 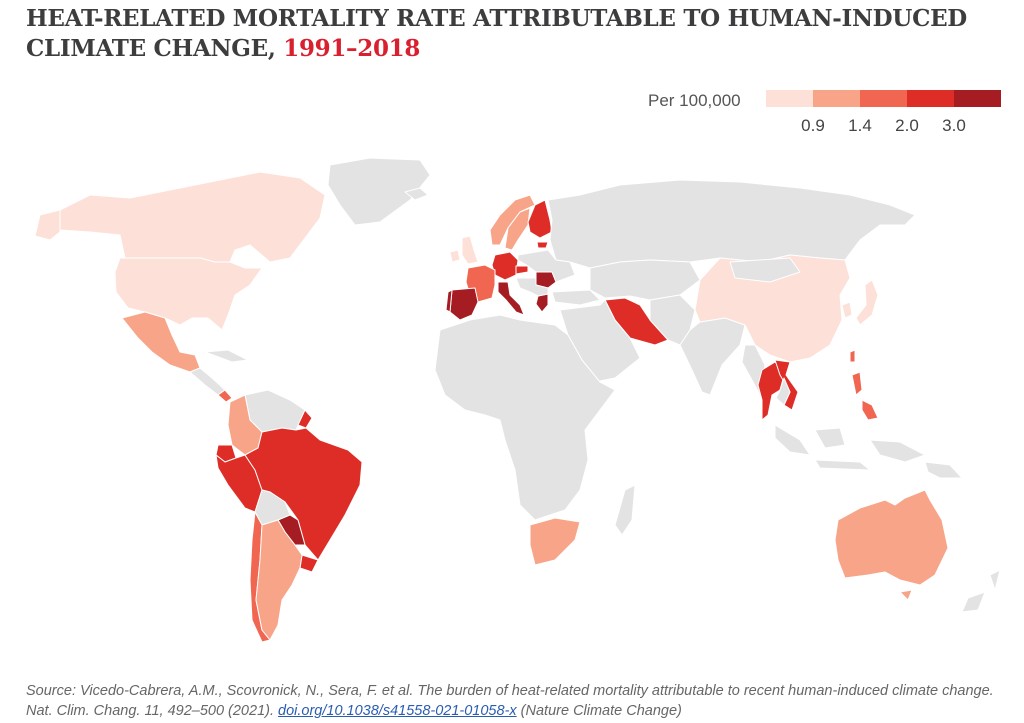 What do you see at coordinates (906, 595) in the screenshot?
I see `region-tasmania` at bounding box center [906, 595].